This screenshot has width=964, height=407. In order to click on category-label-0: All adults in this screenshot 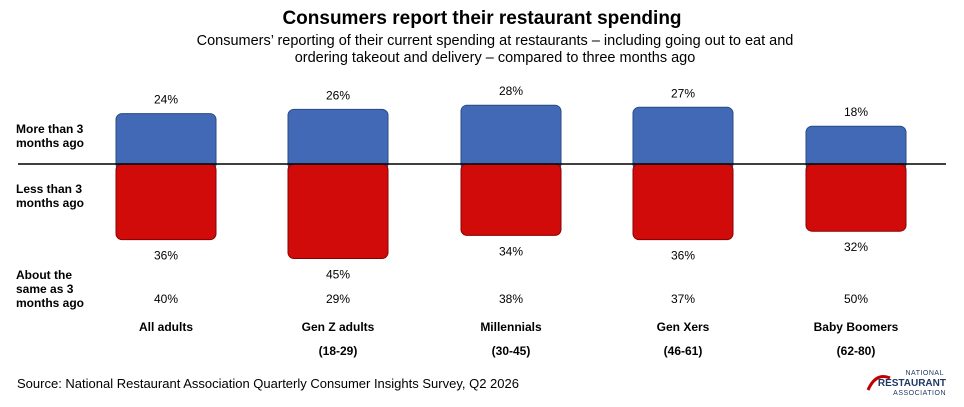, I will do `click(166, 327)`.